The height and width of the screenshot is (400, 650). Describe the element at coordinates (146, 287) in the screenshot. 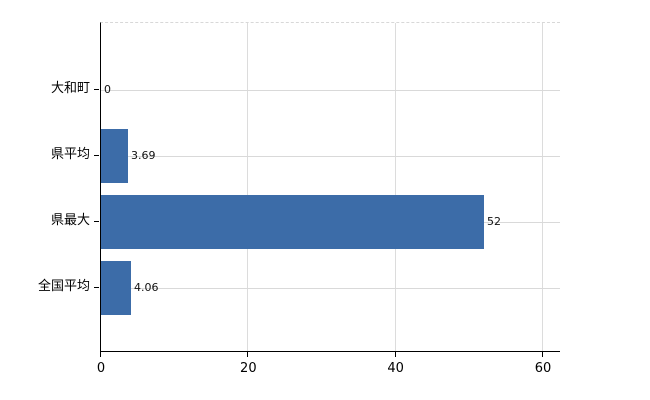

I see `bar-value-label: 4.06` at that location.